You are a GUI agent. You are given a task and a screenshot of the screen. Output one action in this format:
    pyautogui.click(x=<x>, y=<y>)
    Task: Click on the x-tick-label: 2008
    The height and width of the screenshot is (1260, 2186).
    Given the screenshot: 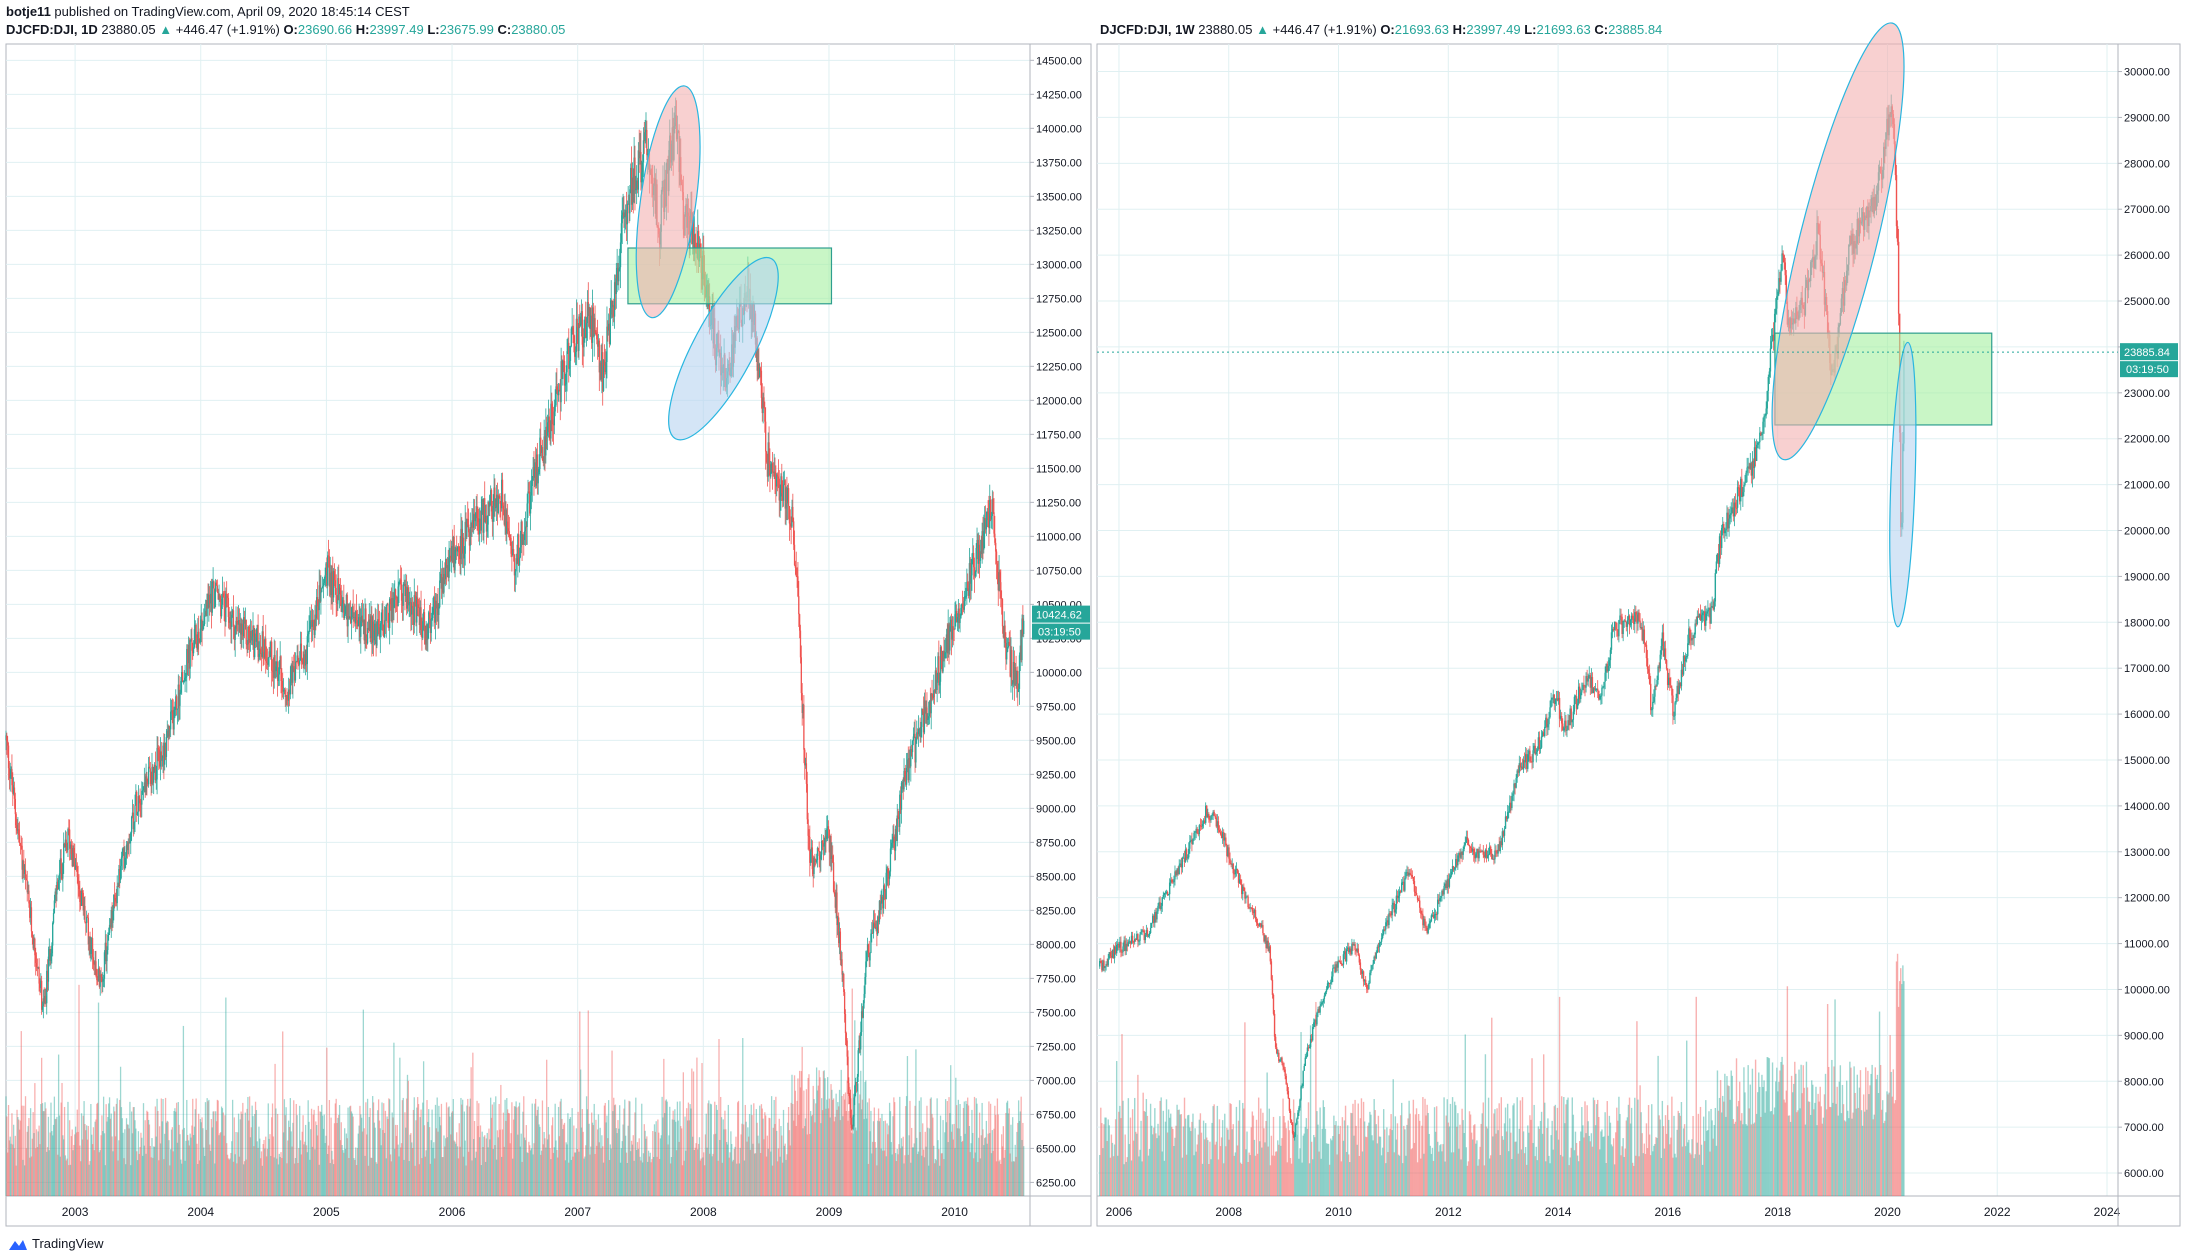 What is the action you would take?
    pyautogui.click(x=703, y=1212)
    